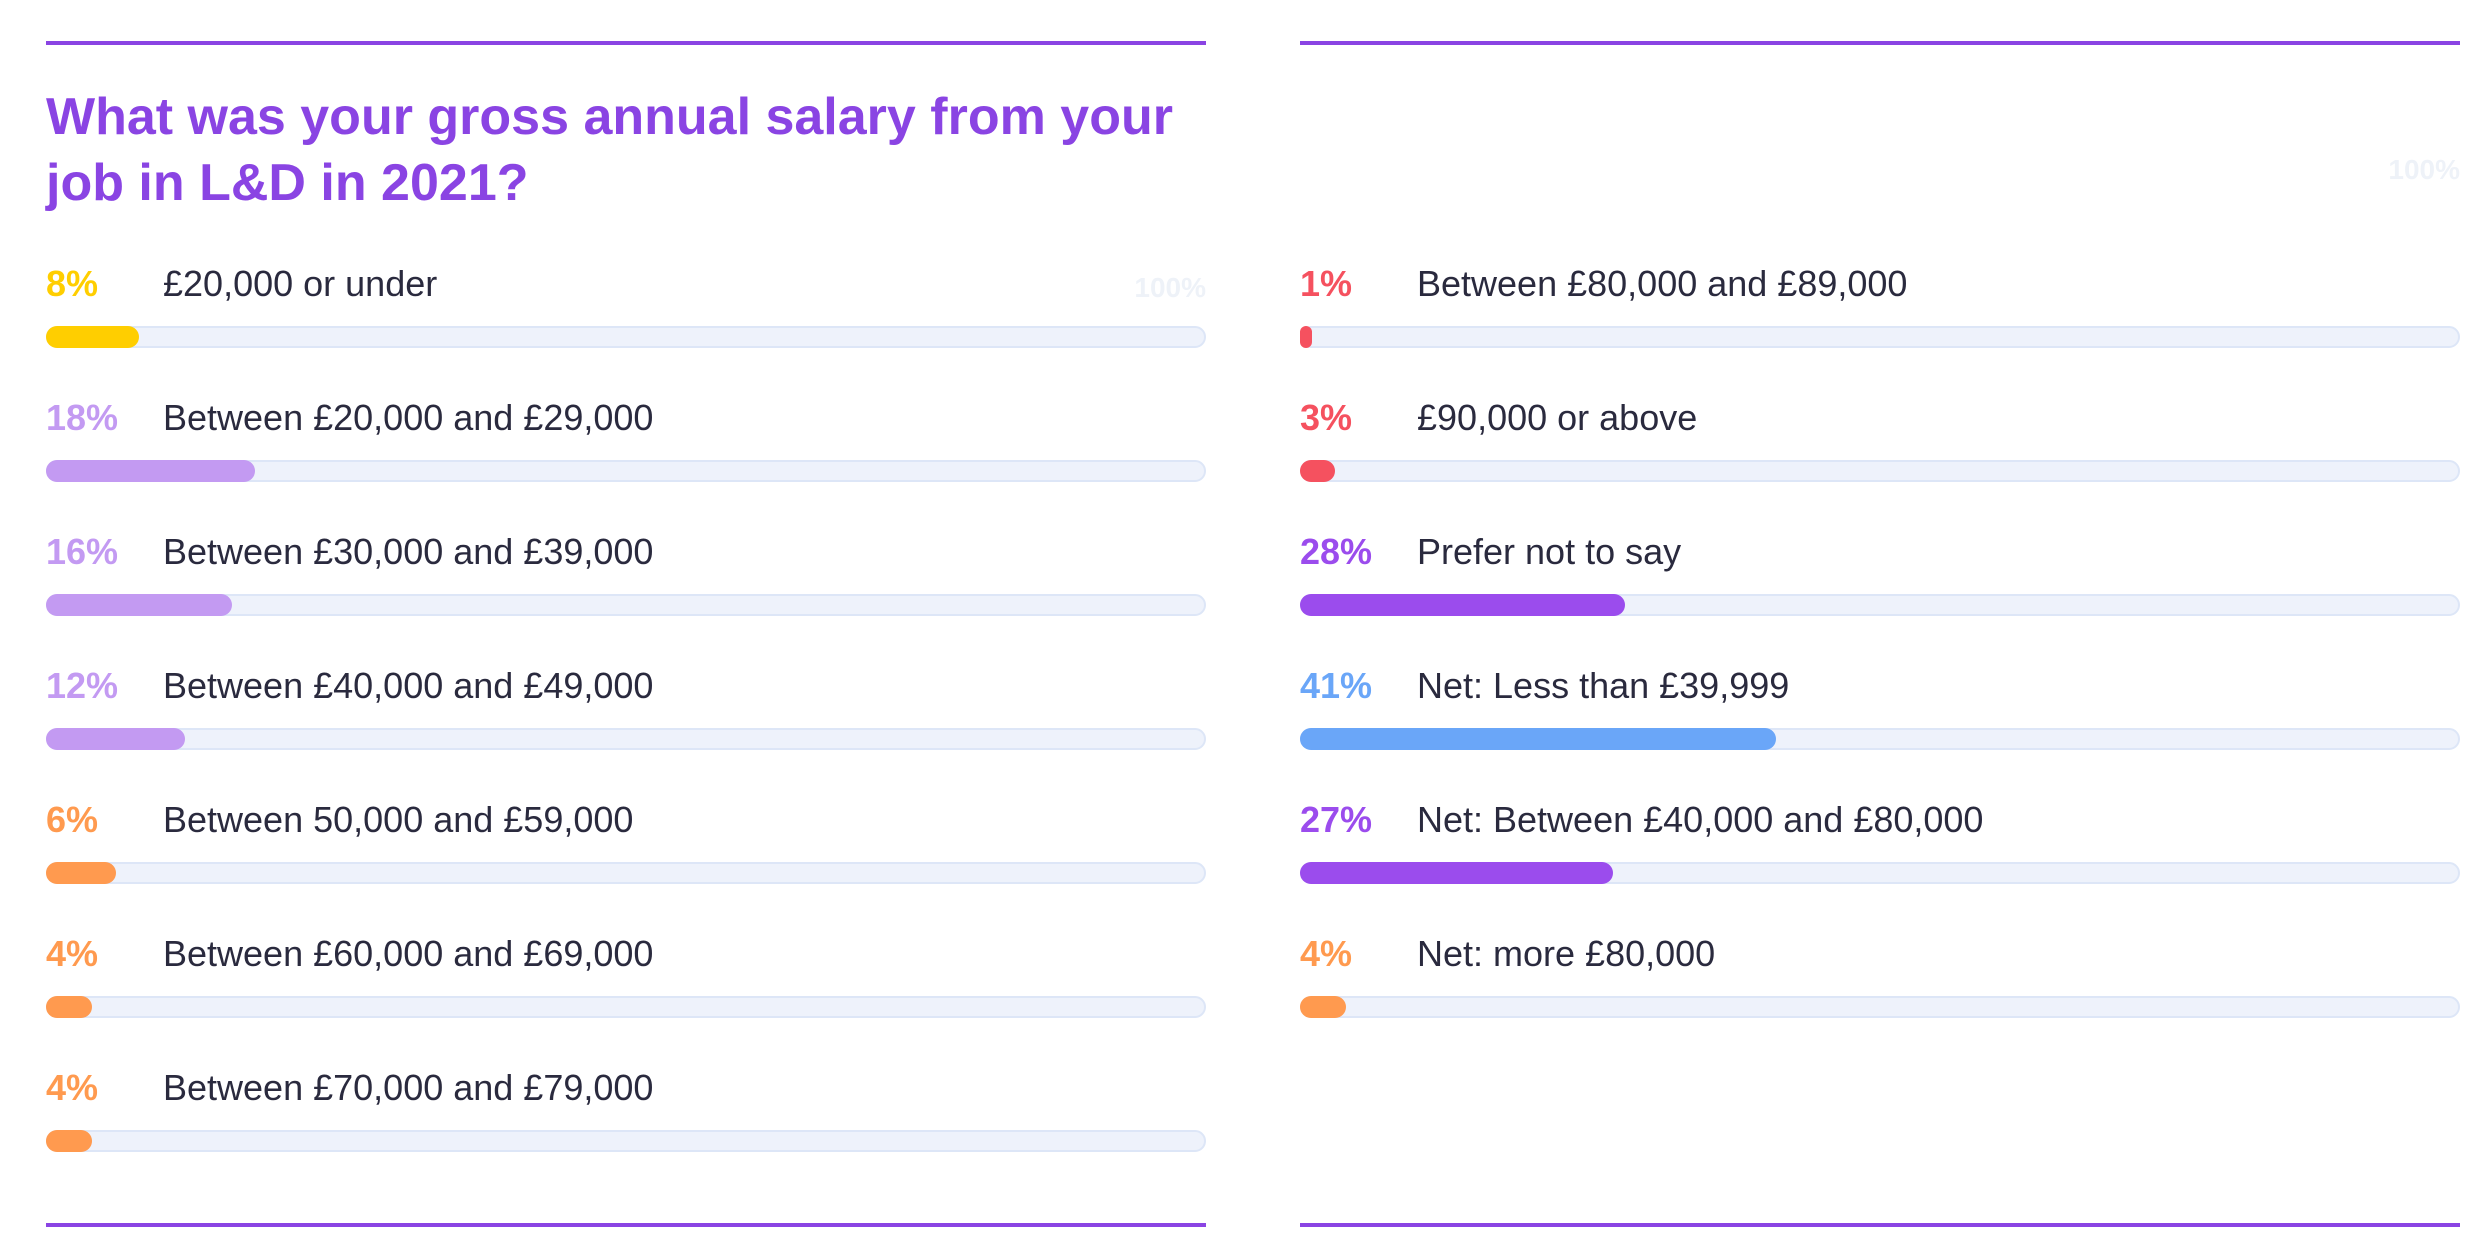 The height and width of the screenshot is (1245, 2490). Describe the element at coordinates (1326, 283) in the screenshot. I see `value-label: 1%` at that location.